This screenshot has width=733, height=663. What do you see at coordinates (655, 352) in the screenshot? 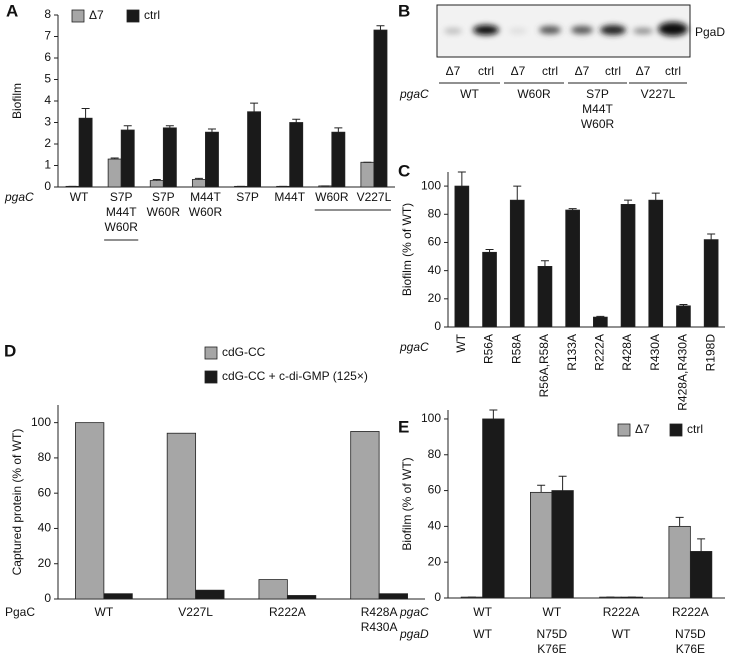
I see `x-tick-label: R430A` at bounding box center [655, 352].